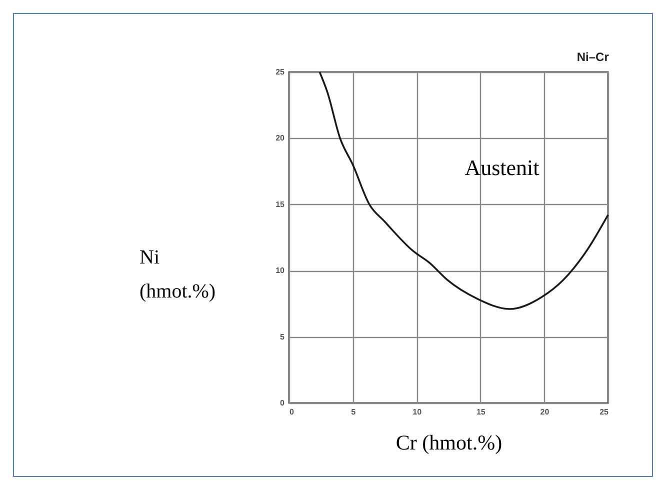 The height and width of the screenshot is (495, 668). I want to click on y-tick-label: 0, so click(283, 403).